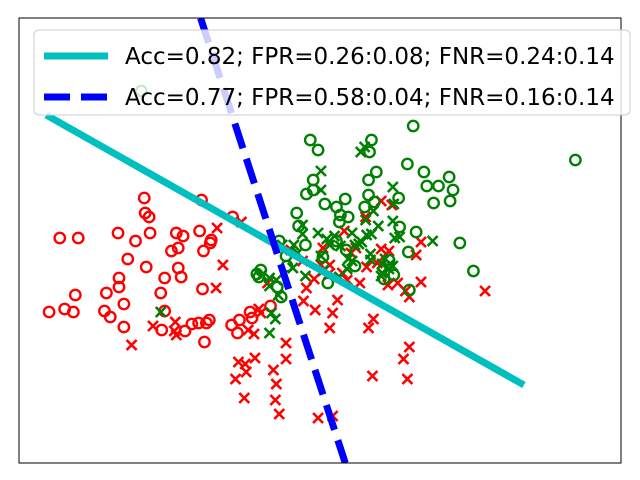 This screenshot has width=640, height=480. Describe the element at coordinates (370, 57) in the screenshot. I see `legend-label-solid-line: Acc=0.82; FPR=0.26:0.08; FNR=0.24:0.14` at that location.